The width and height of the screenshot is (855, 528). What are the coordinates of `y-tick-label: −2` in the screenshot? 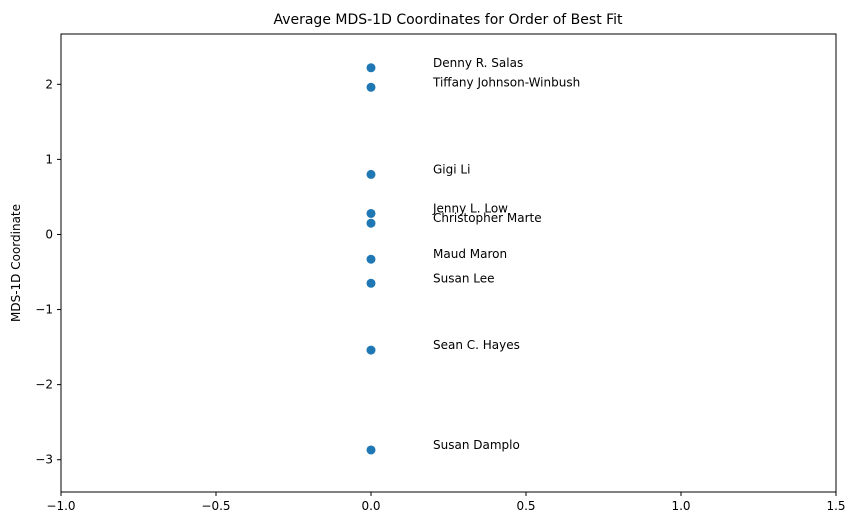 It's located at (44, 385).